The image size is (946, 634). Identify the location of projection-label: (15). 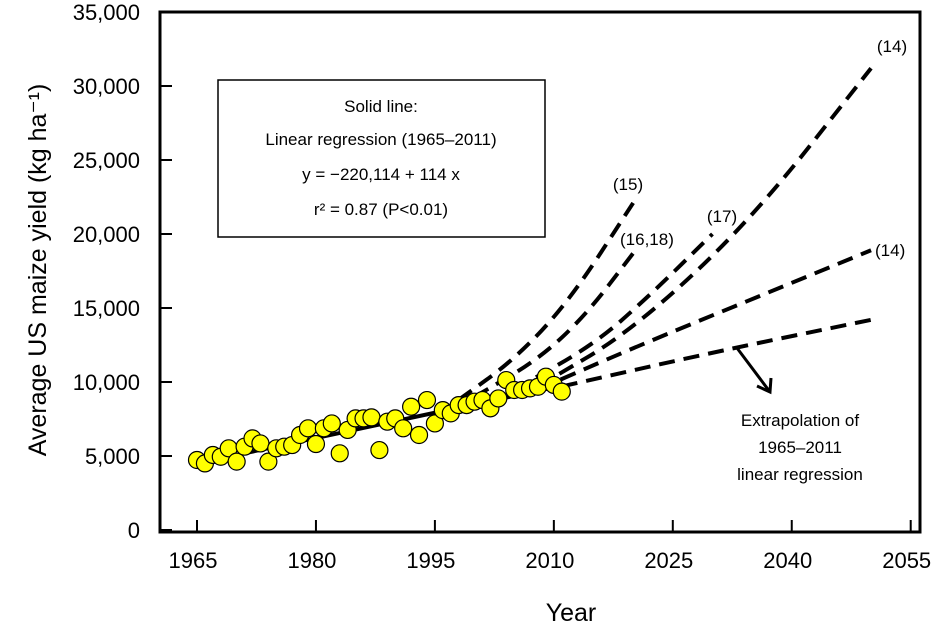
(628, 184).